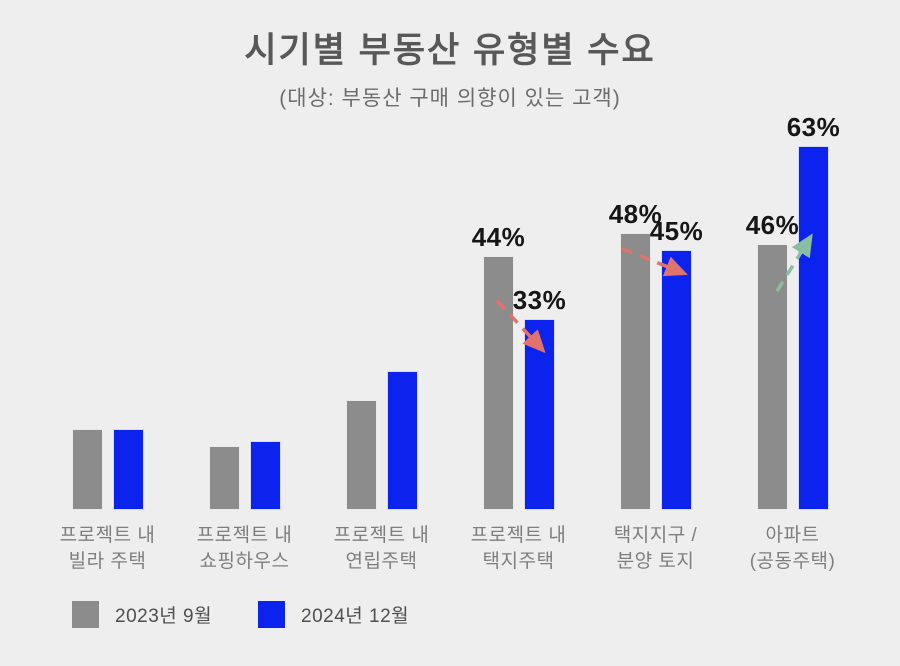 This screenshot has height=666, width=900. I want to click on chart-title: 시기별 부동산 유형별 수요, so click(450, 50).